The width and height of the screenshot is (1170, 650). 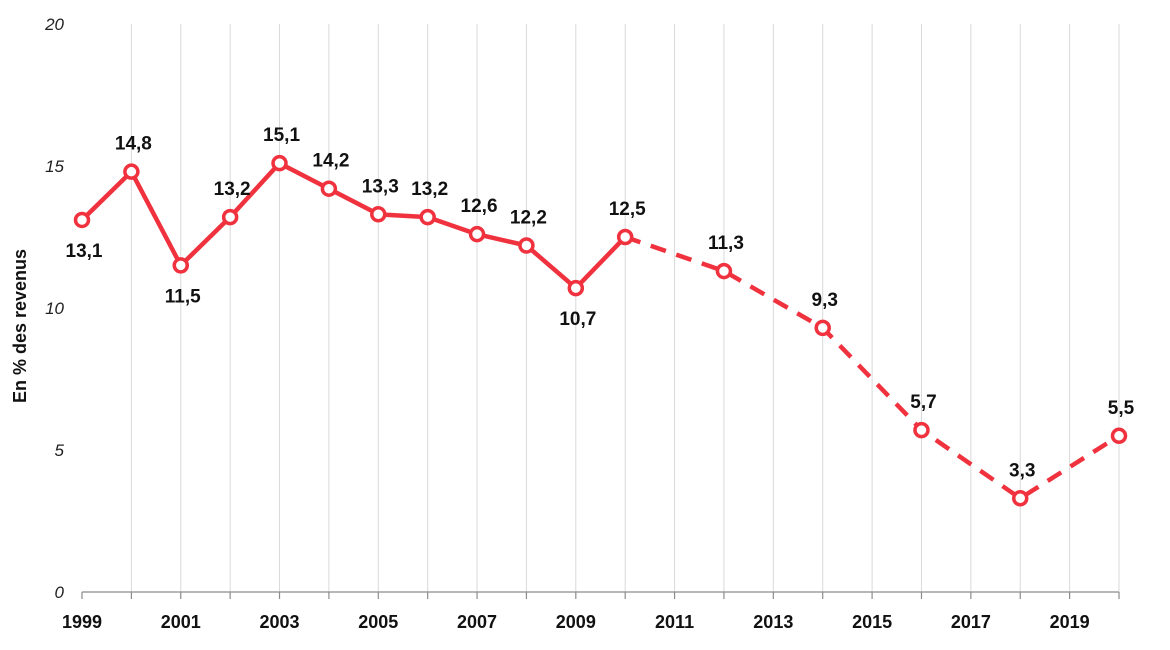 What do you see at coordinates (1070, 622) in the screenshot?
I see `x-tick-label: 2019` at bounding box center [1070, 622].